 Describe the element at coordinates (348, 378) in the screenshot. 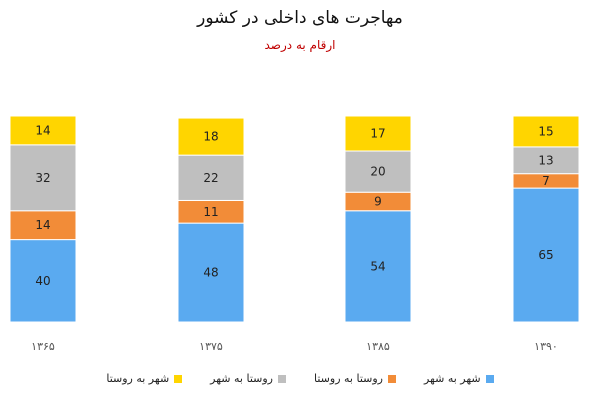

I see `legend-label-village-to-village: روستا به روستا` at that location.